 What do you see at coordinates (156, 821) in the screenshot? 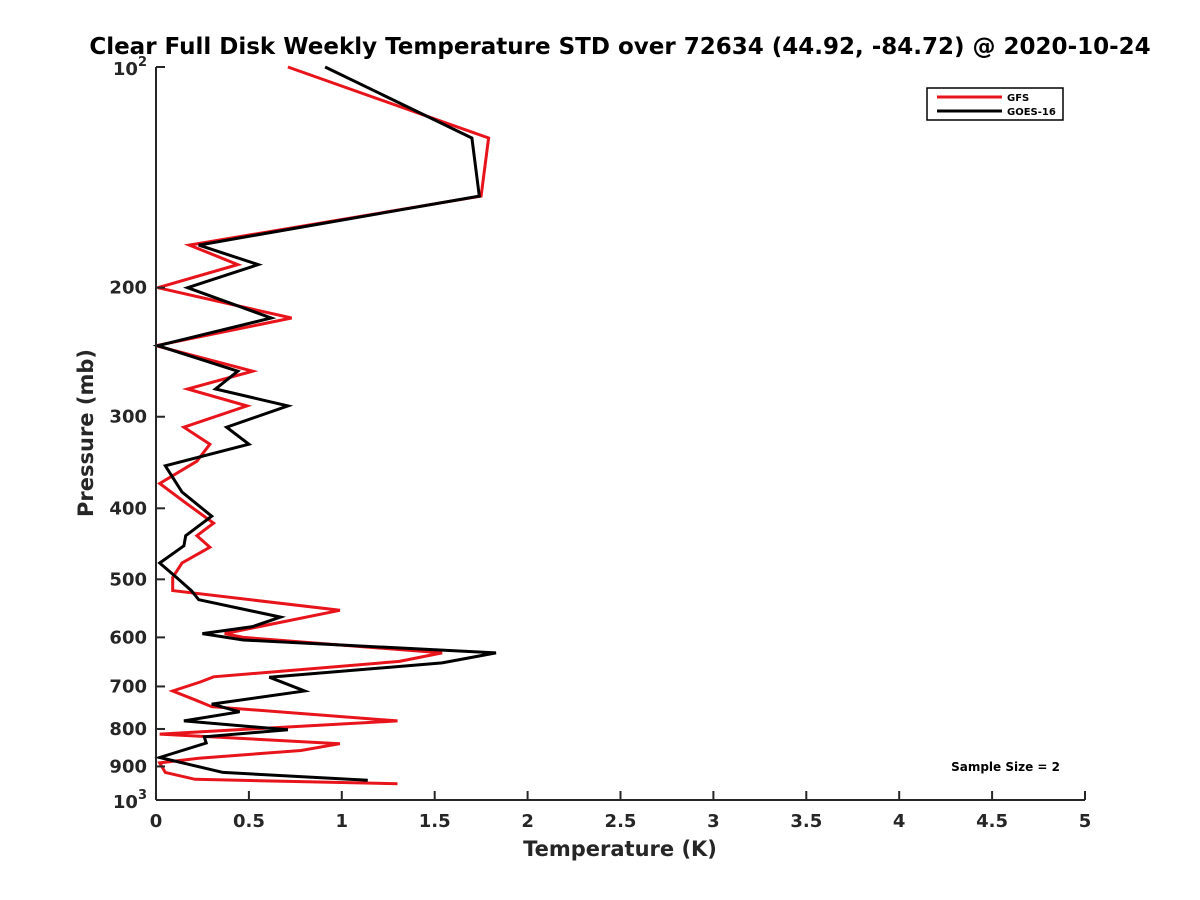
I see `x-tick-label: 0` at bounding box center [156, 821].